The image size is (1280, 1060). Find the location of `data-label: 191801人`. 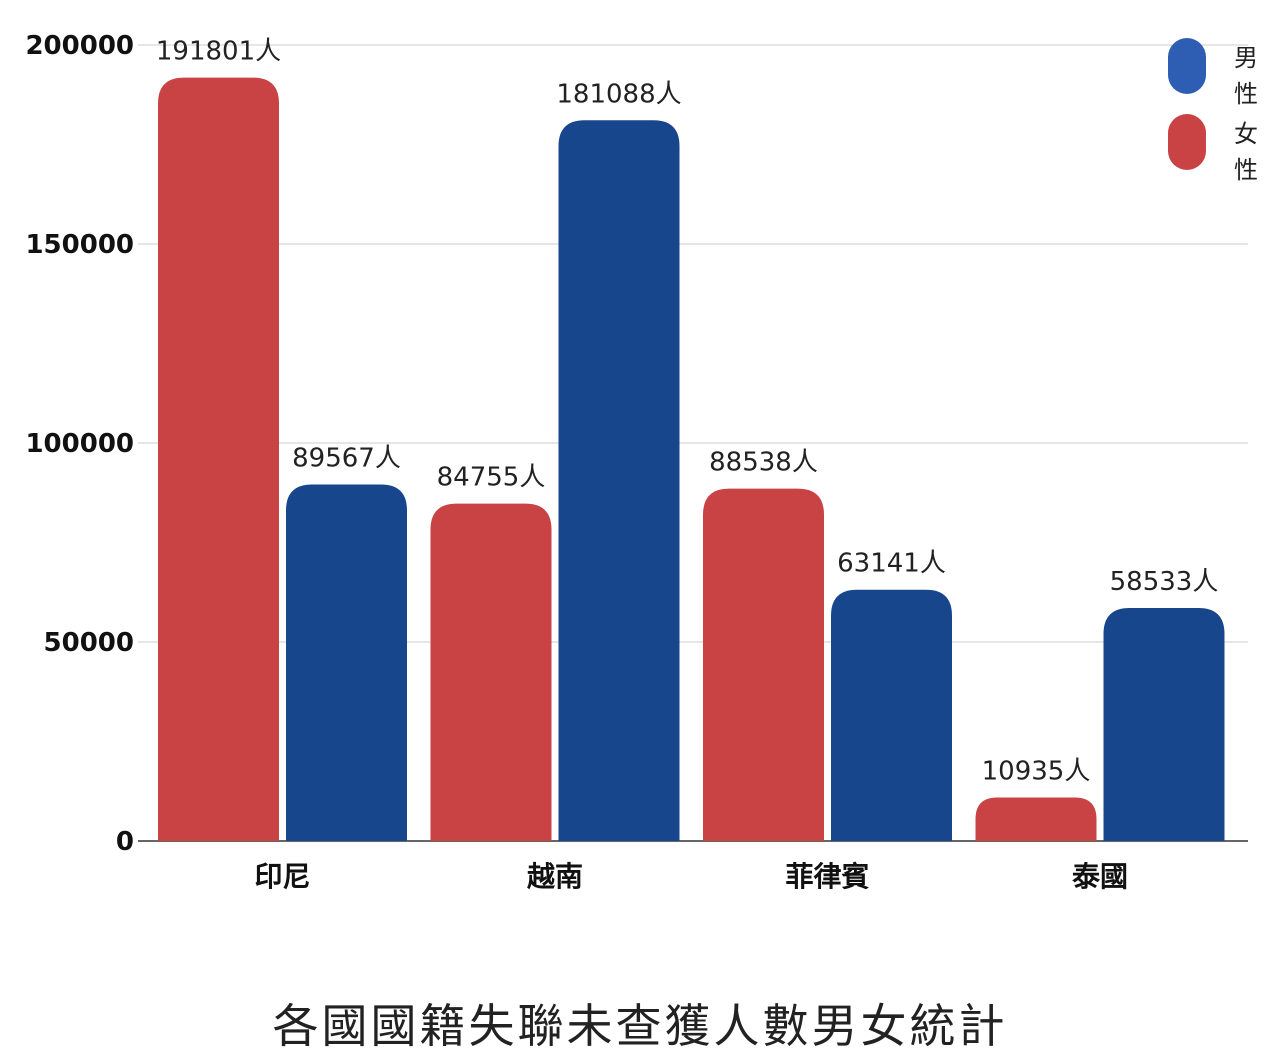

data-label: 191801人 is located at coordinates (218, 52).